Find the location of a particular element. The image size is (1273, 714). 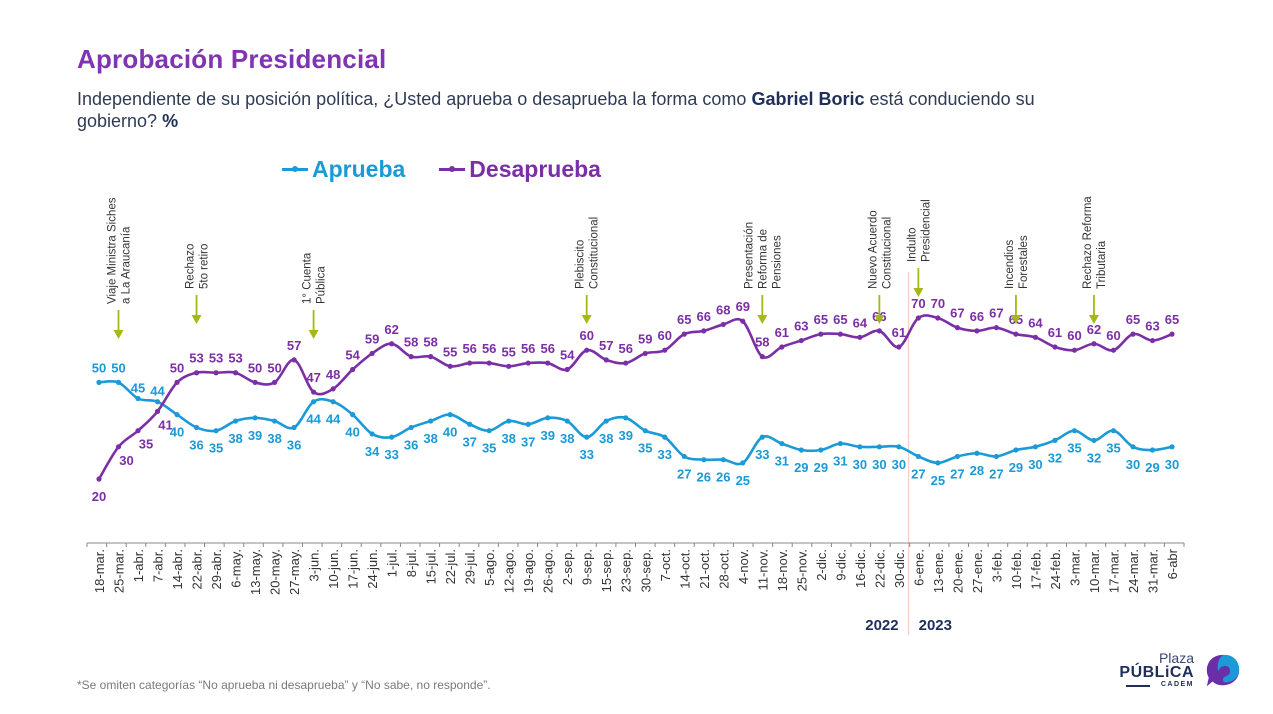

unit-label: % is located at coordinates (170, 121).